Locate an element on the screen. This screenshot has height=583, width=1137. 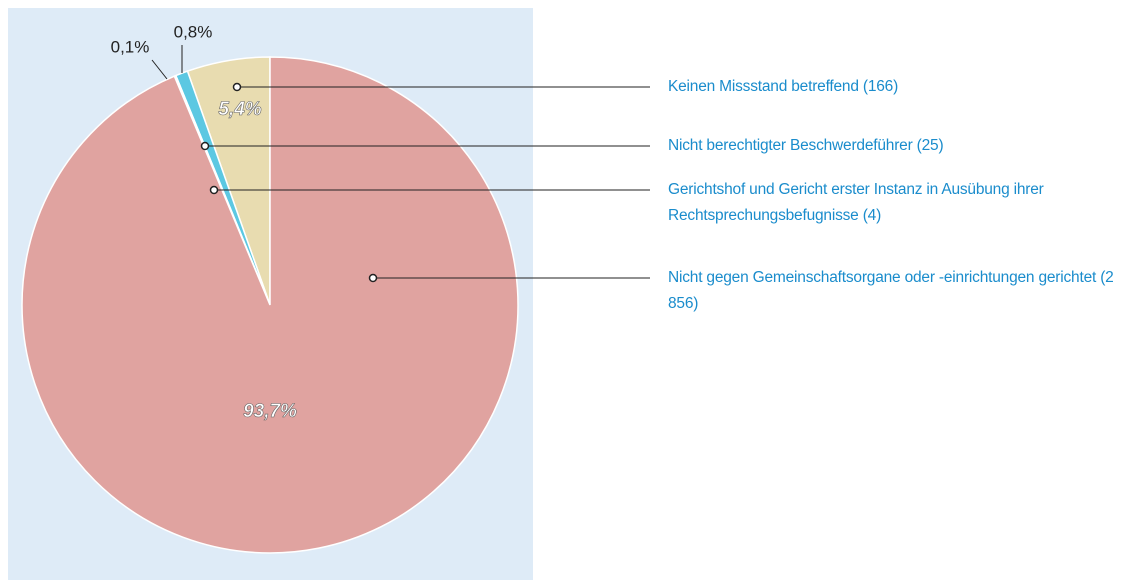
legend-label: Nicht berechtigter Beschwerdeführer (25) is located at coordinates (806, 145).